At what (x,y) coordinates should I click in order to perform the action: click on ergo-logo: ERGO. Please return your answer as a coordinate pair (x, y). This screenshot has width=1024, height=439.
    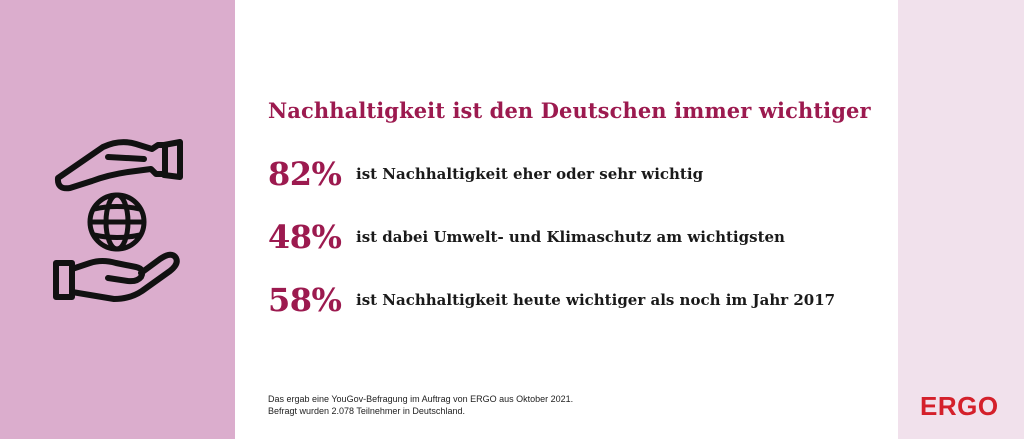
    Looking at the image, I should click on (959, 406).